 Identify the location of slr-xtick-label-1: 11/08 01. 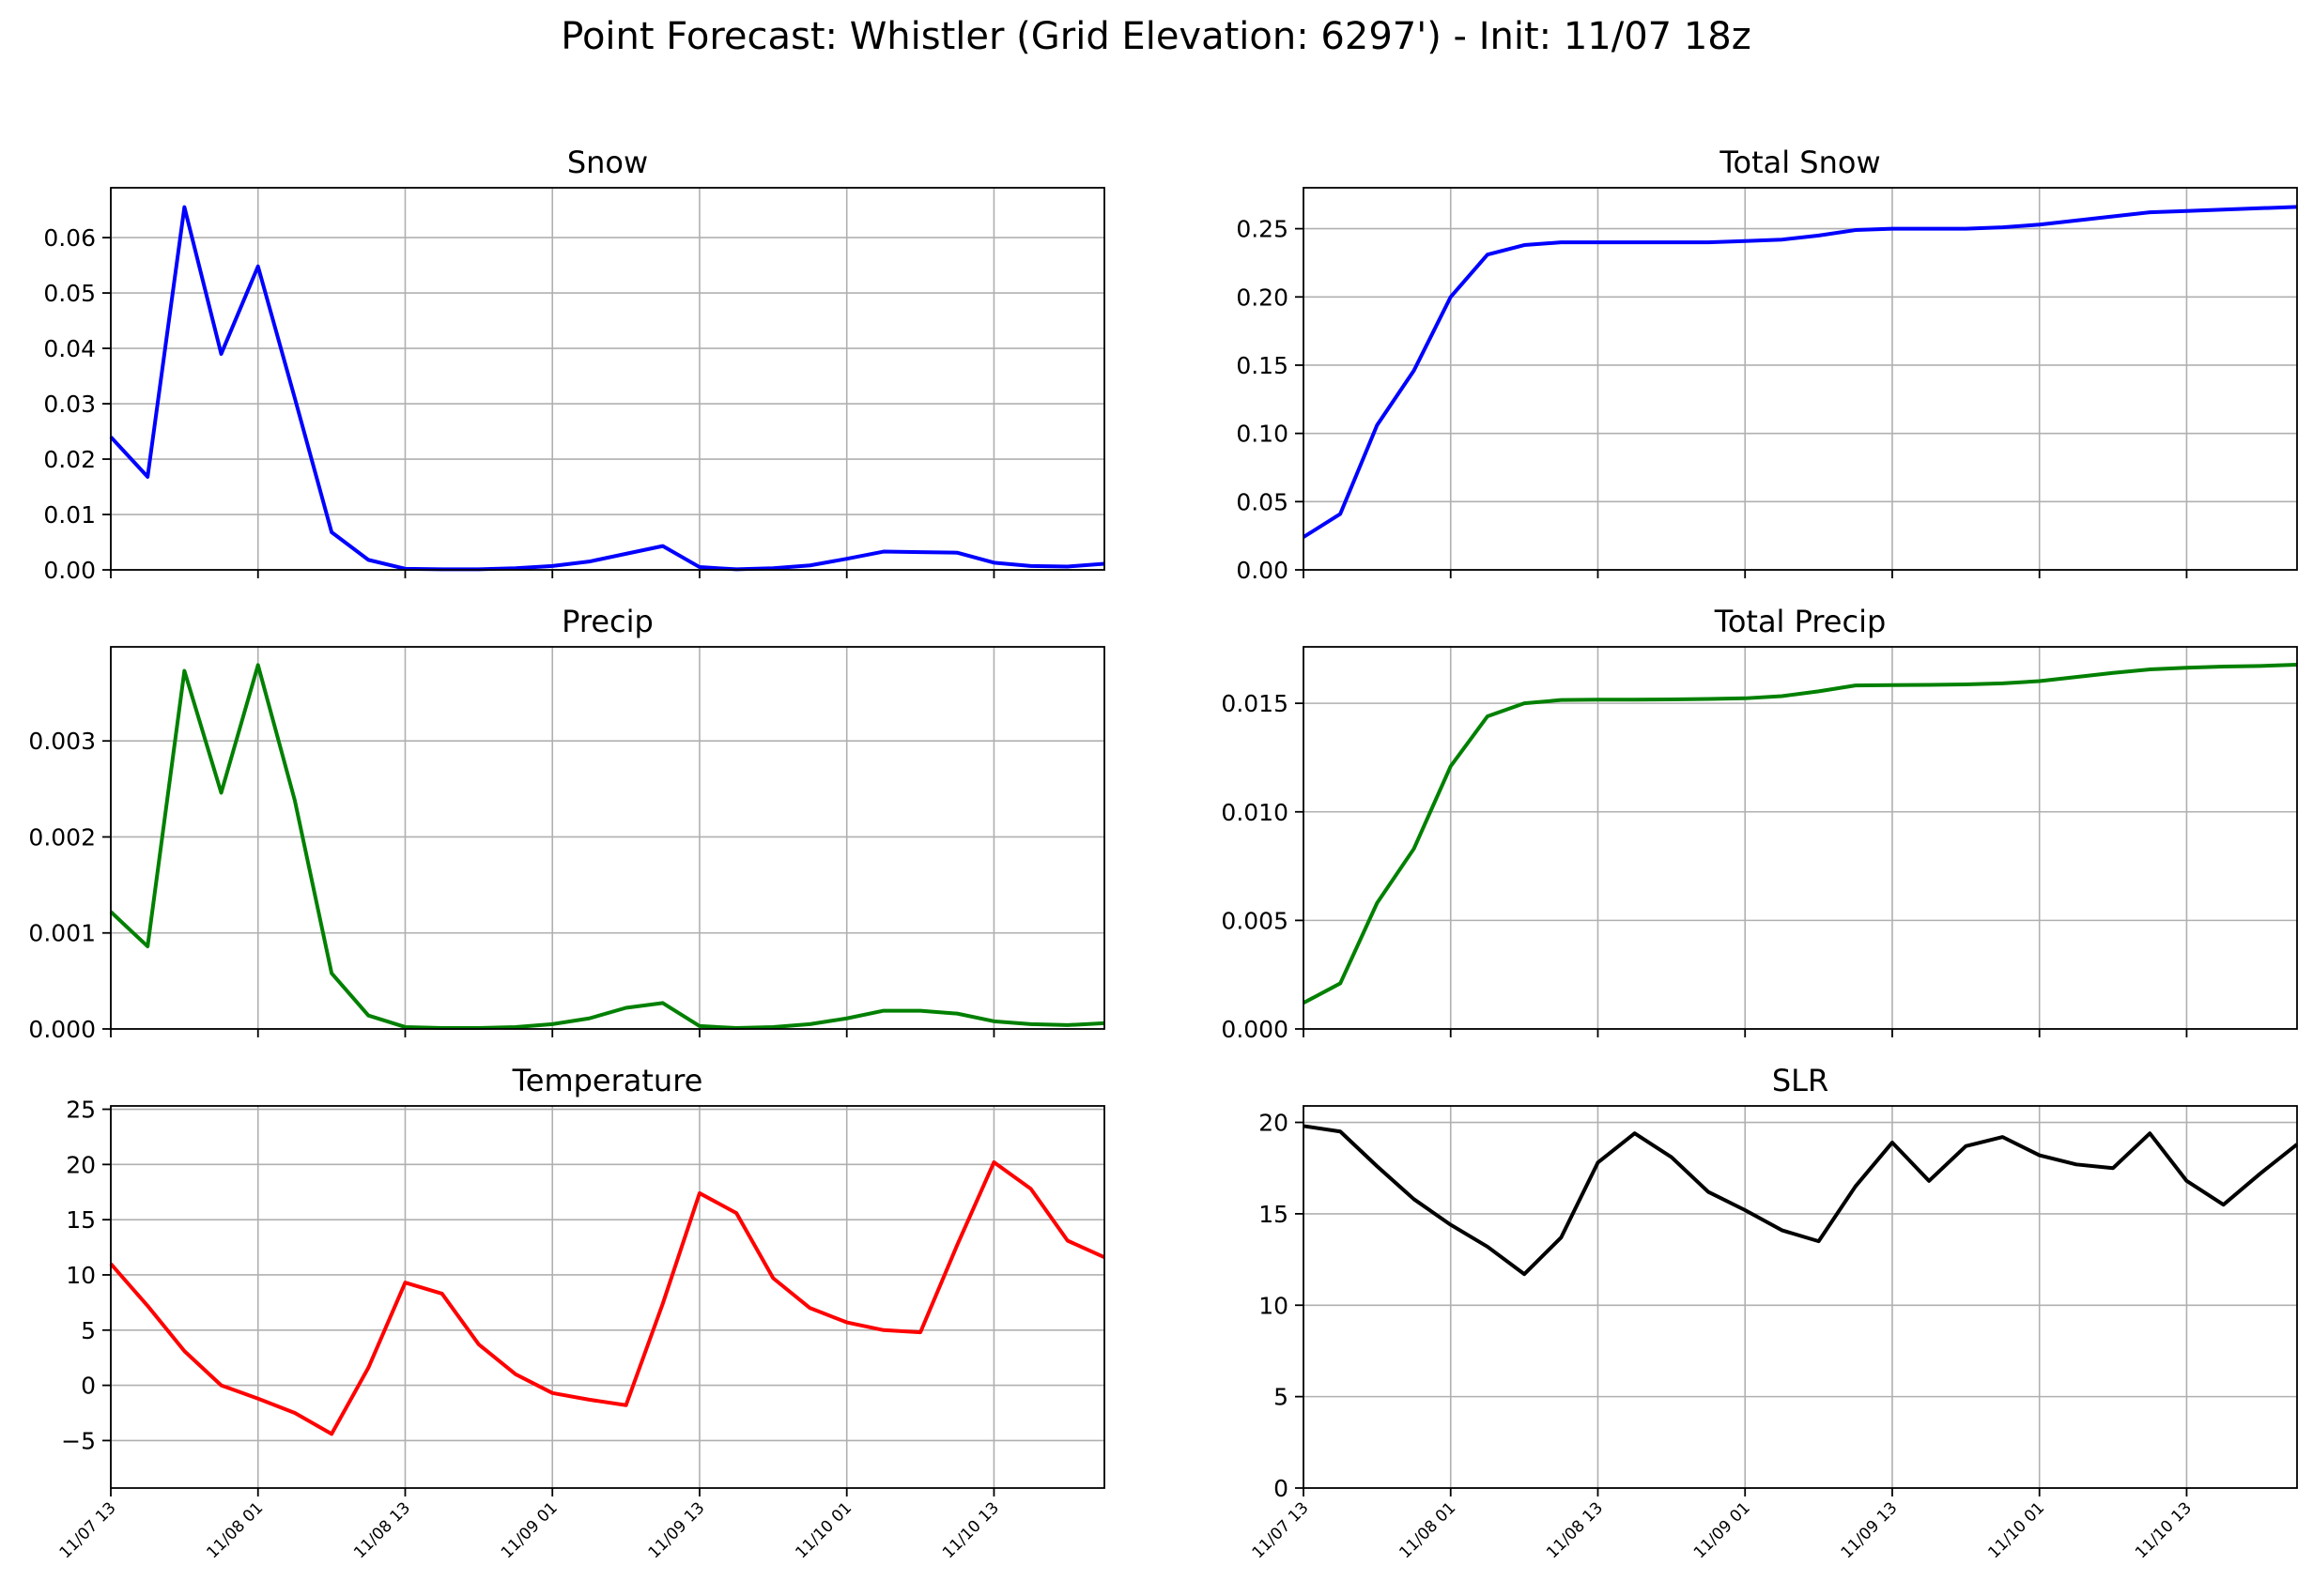
(1427, 1530).